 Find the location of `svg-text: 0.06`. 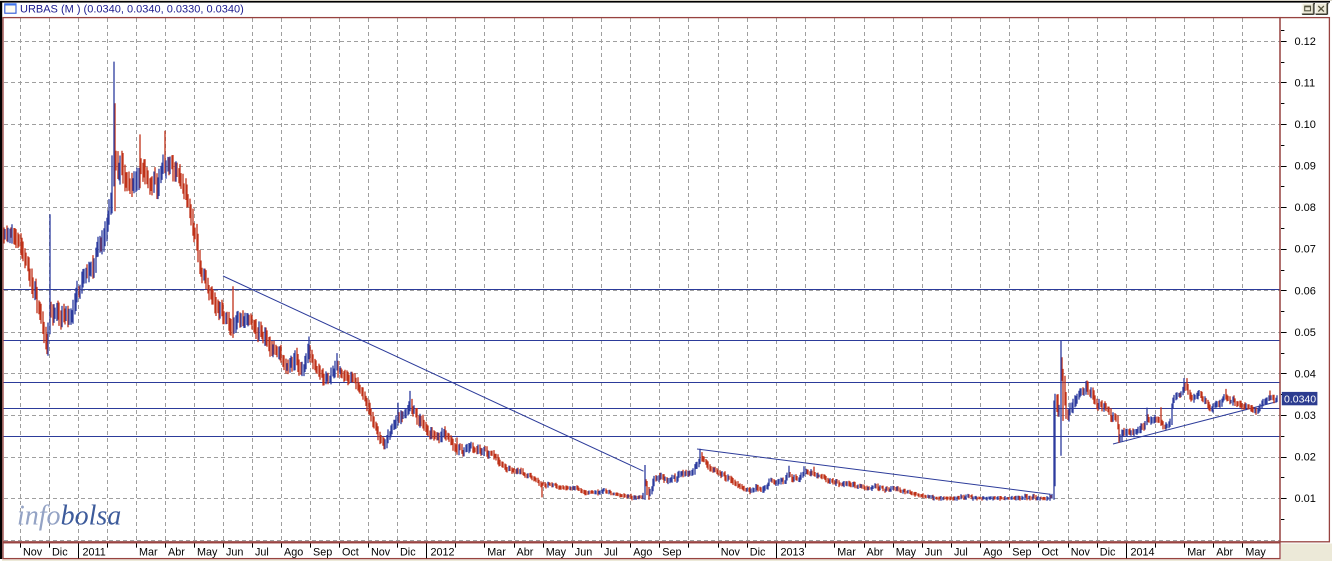

svg-text: 0.06 is located at coordinates (1305, 291).